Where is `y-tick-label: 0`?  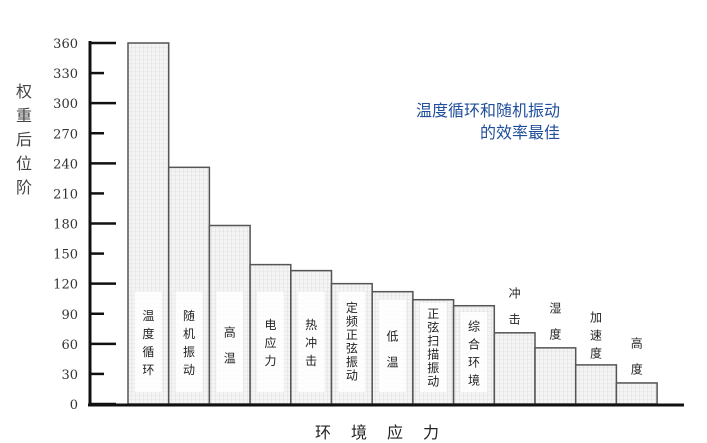
y-tick-label: 0 is located at coordinates (74, 405).